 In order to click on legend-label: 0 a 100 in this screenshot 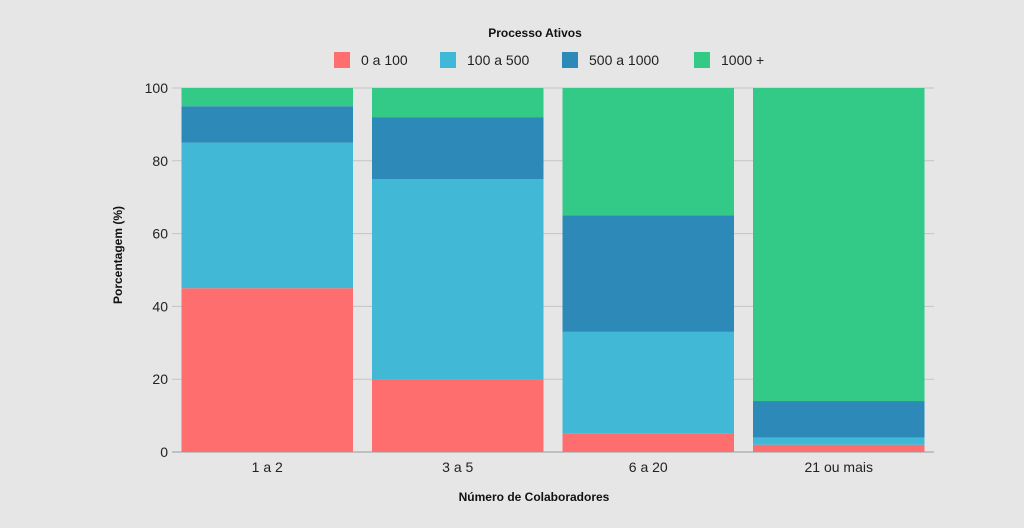, I will do `click(384, 60)`.